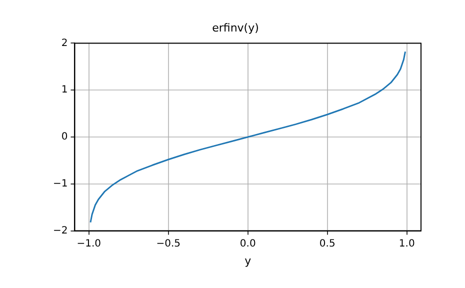 Image resolution: width=465 pixels, height=288 pixels. What do you see at coordinates (89, 244) in the screenshot?
I see `x-tick-label: −1.0` at bounding box center [89, 244].